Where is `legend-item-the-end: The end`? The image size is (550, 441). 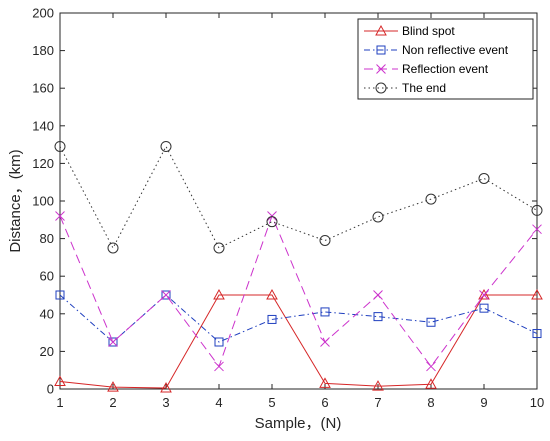 legend-item-the-end: The end is located at coordinates (405, 88).